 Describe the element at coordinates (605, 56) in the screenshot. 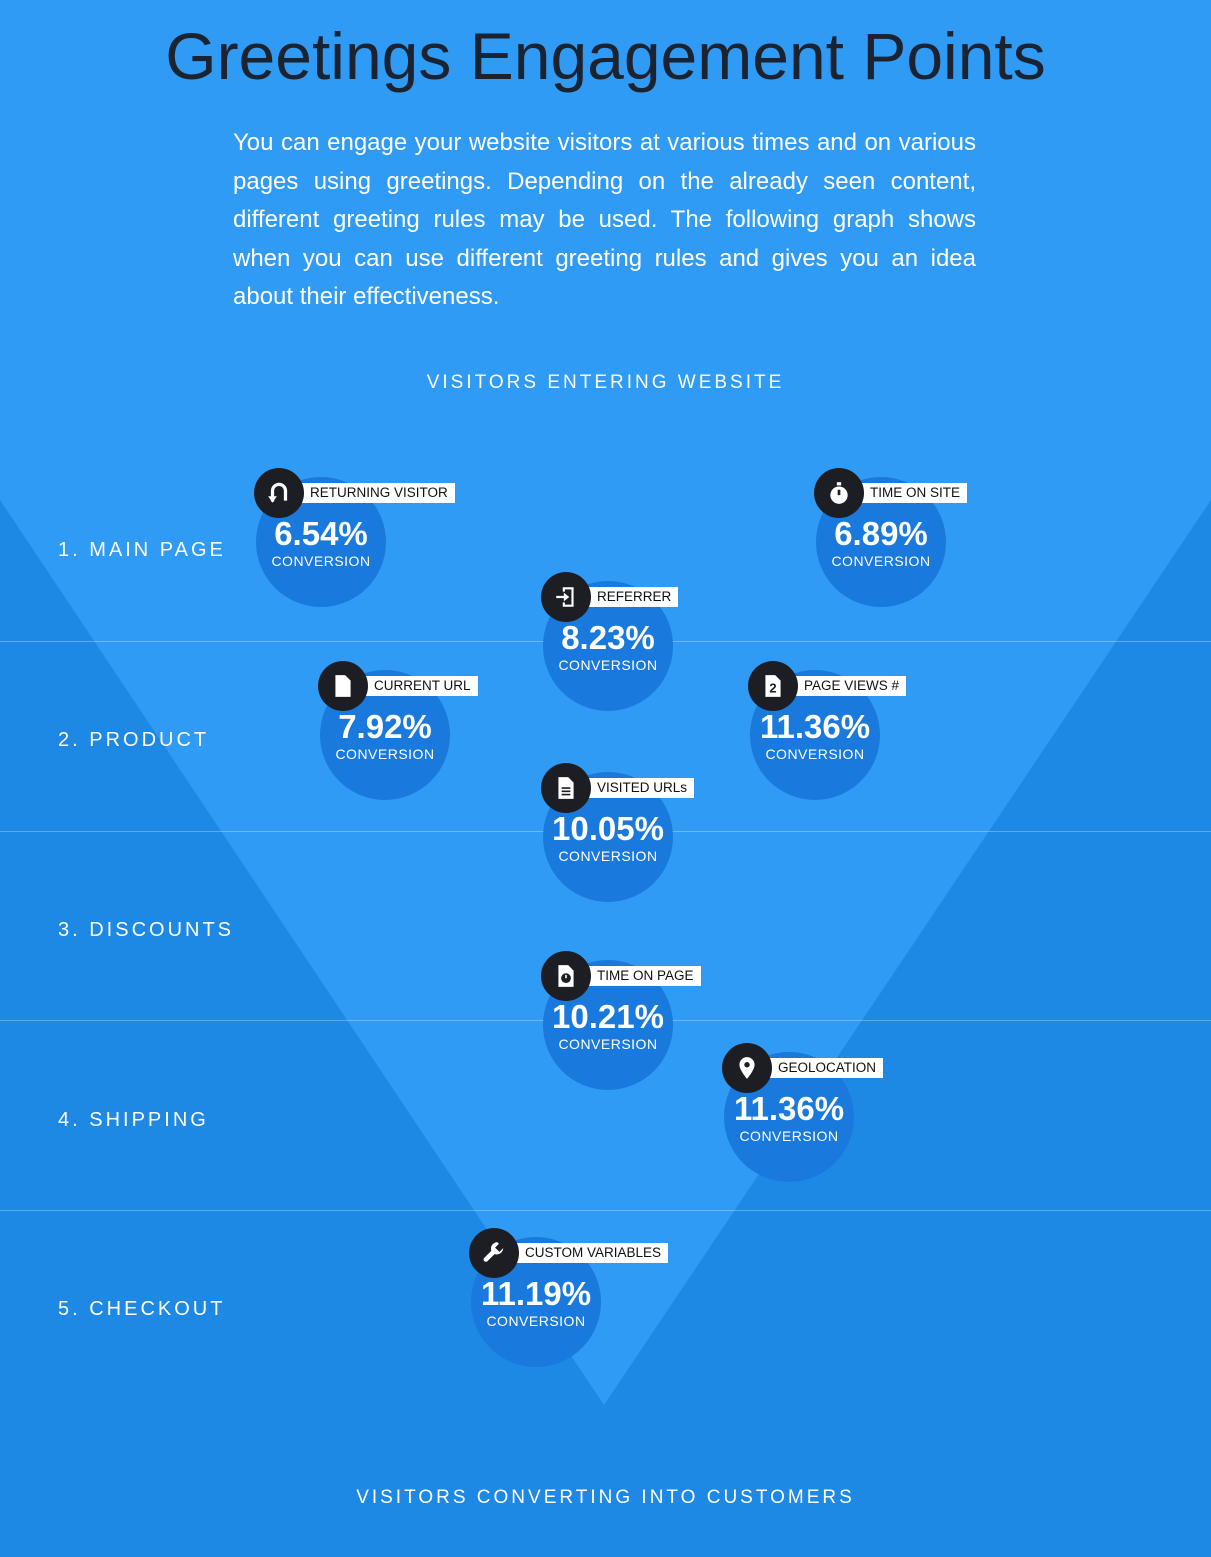

I see `page-title: Greetings Engagement Points` at that location.